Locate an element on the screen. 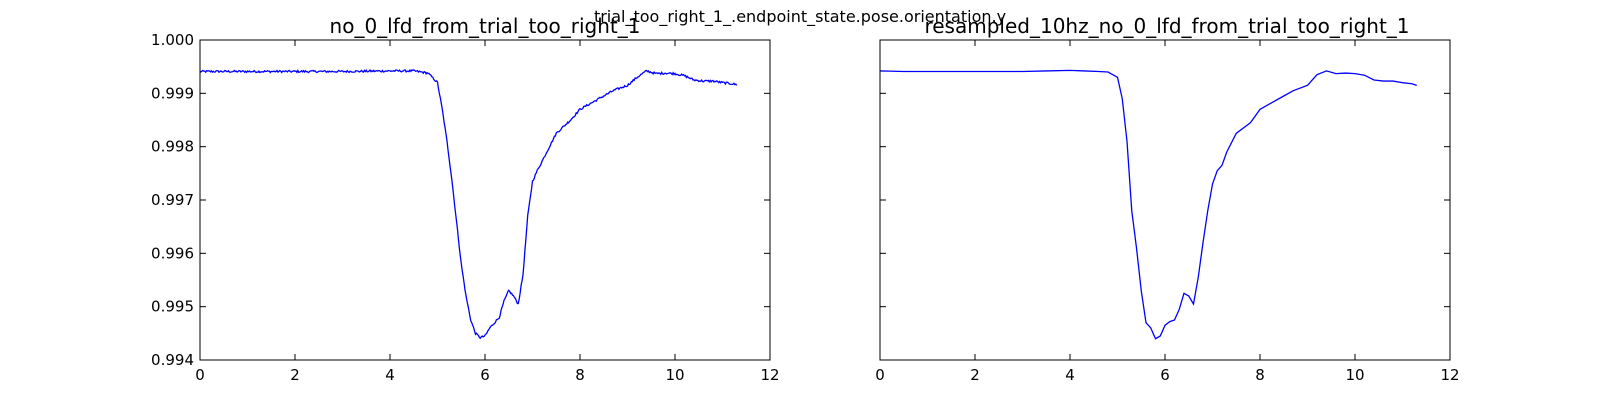  y-tick-label: 0.996 is located at coordinates (172, 253).